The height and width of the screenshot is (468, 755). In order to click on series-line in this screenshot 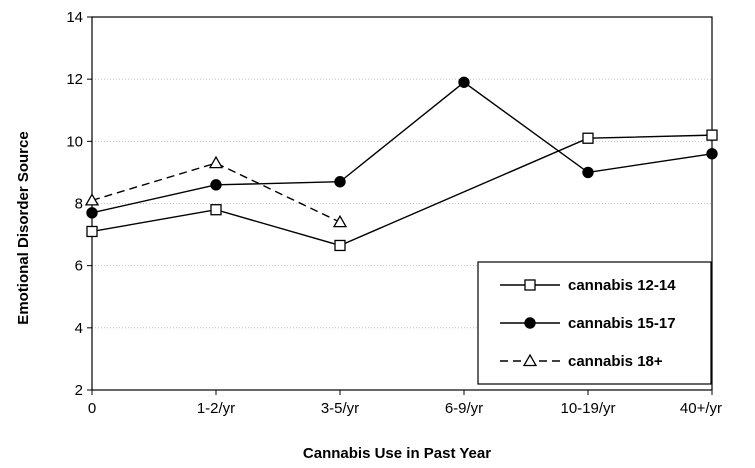, I will do `click(216, 192)`.